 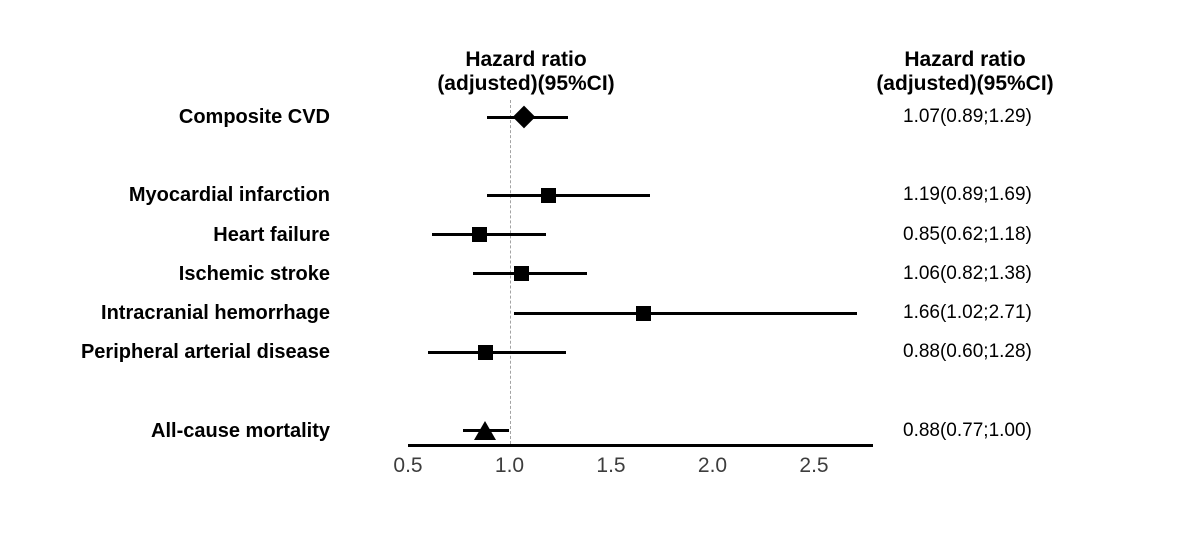 I want to click on diamond-marker, so click(x=524, y=117).